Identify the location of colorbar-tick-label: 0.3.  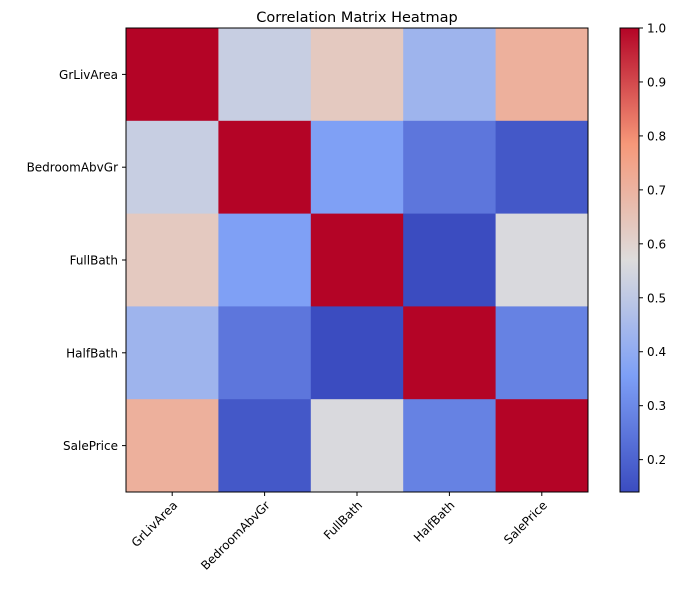
(656, 406).